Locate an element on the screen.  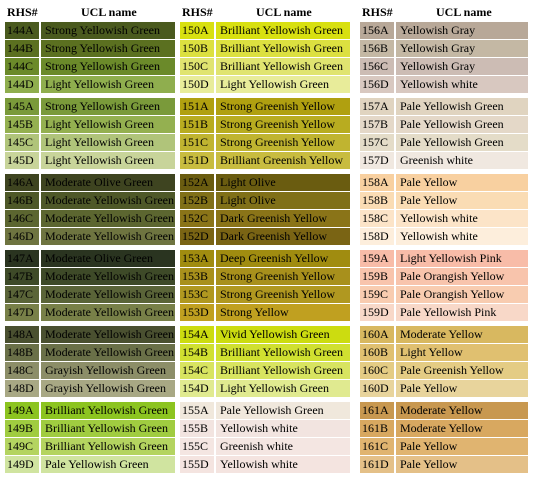
color-name: Light Yellowish Pink is located at coordinates (462, 258).